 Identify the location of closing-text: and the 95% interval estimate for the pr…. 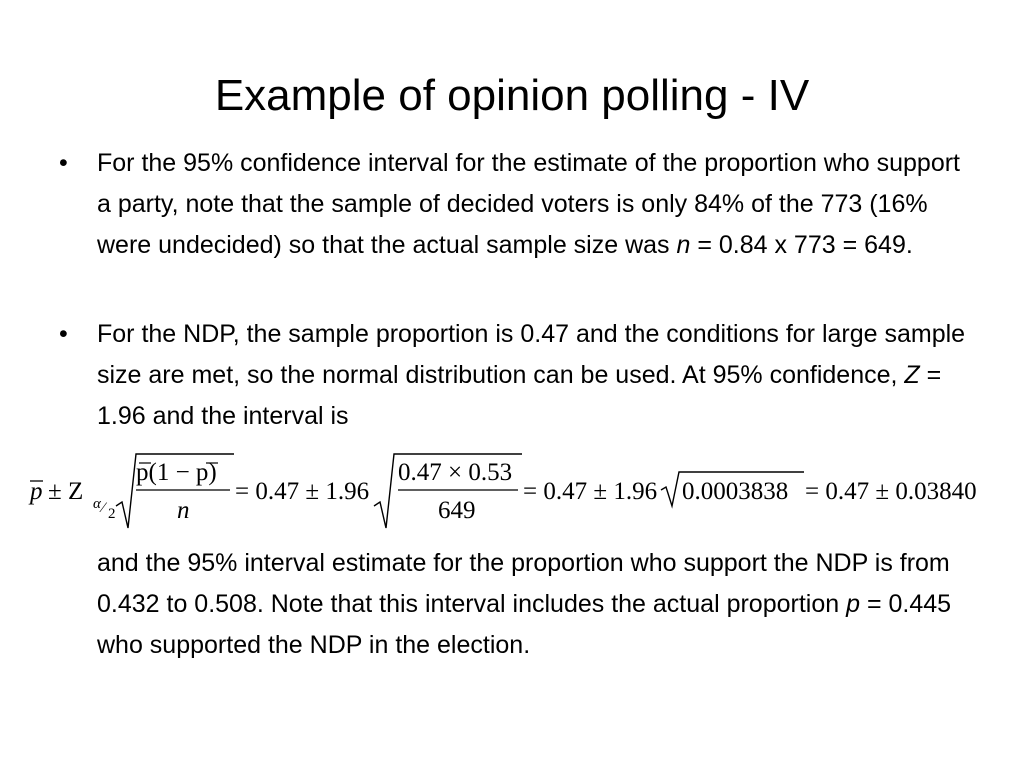
(523, 583).